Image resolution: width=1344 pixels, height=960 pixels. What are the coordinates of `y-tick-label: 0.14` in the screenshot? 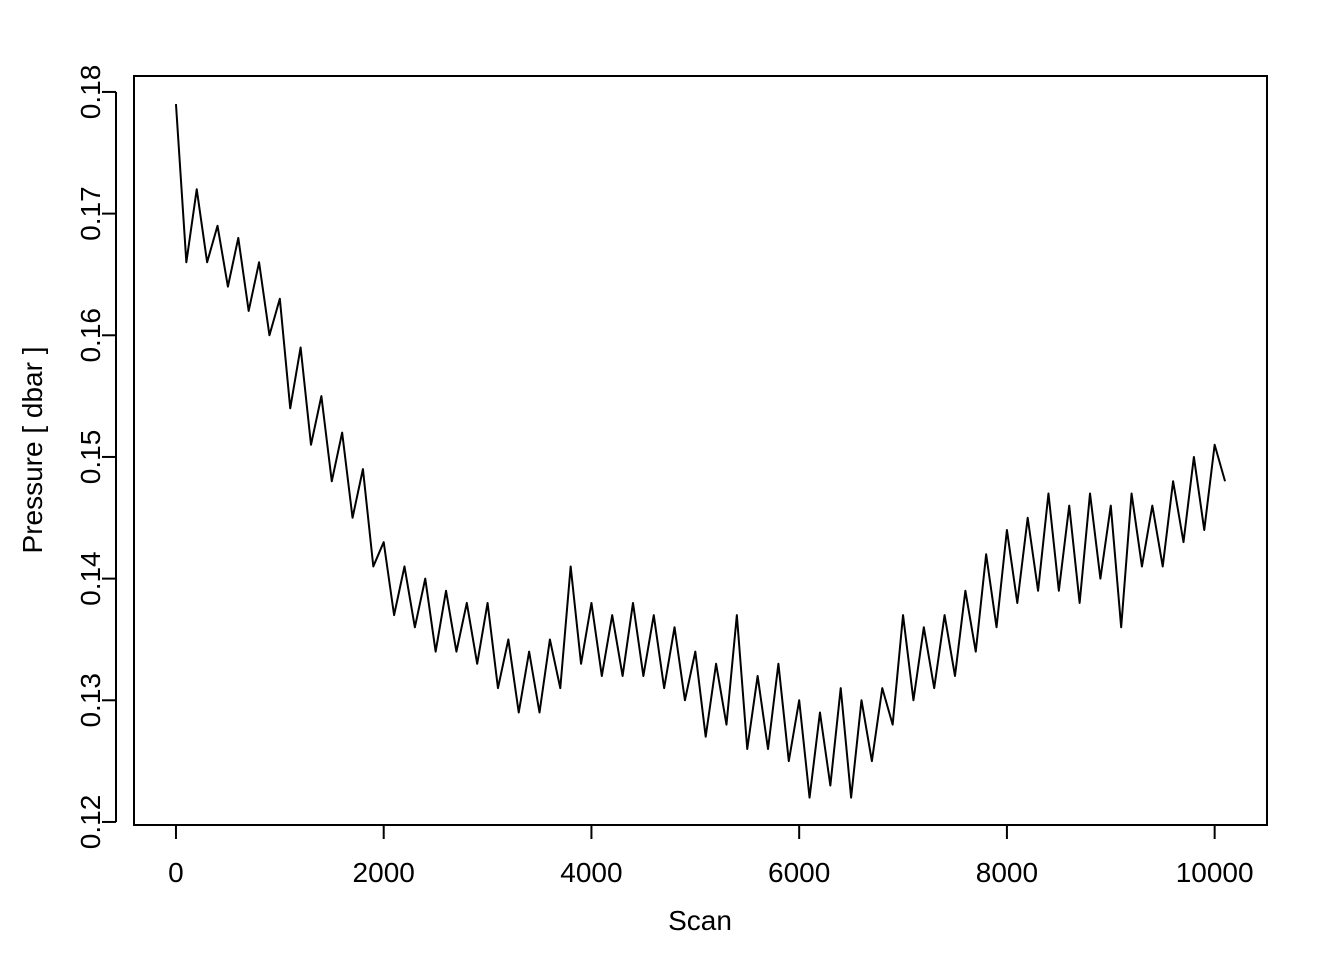 It's located at (90, 578).